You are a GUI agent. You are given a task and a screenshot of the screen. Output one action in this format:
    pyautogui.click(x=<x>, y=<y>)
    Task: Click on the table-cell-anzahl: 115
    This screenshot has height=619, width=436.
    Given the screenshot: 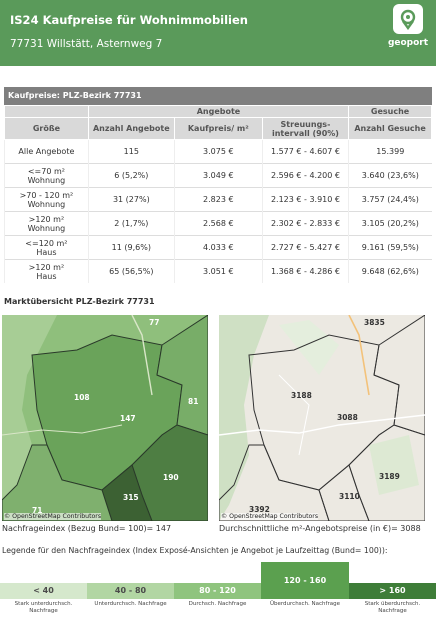 What is the action you would take?
    pyautogui.click(x=131, y=151)
    